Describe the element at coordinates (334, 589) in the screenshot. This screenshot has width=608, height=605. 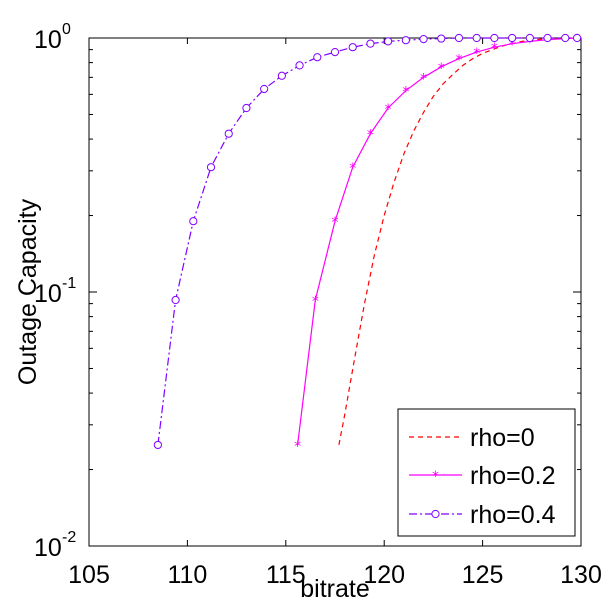
I see `x-axis-title: bitrate` at that location.